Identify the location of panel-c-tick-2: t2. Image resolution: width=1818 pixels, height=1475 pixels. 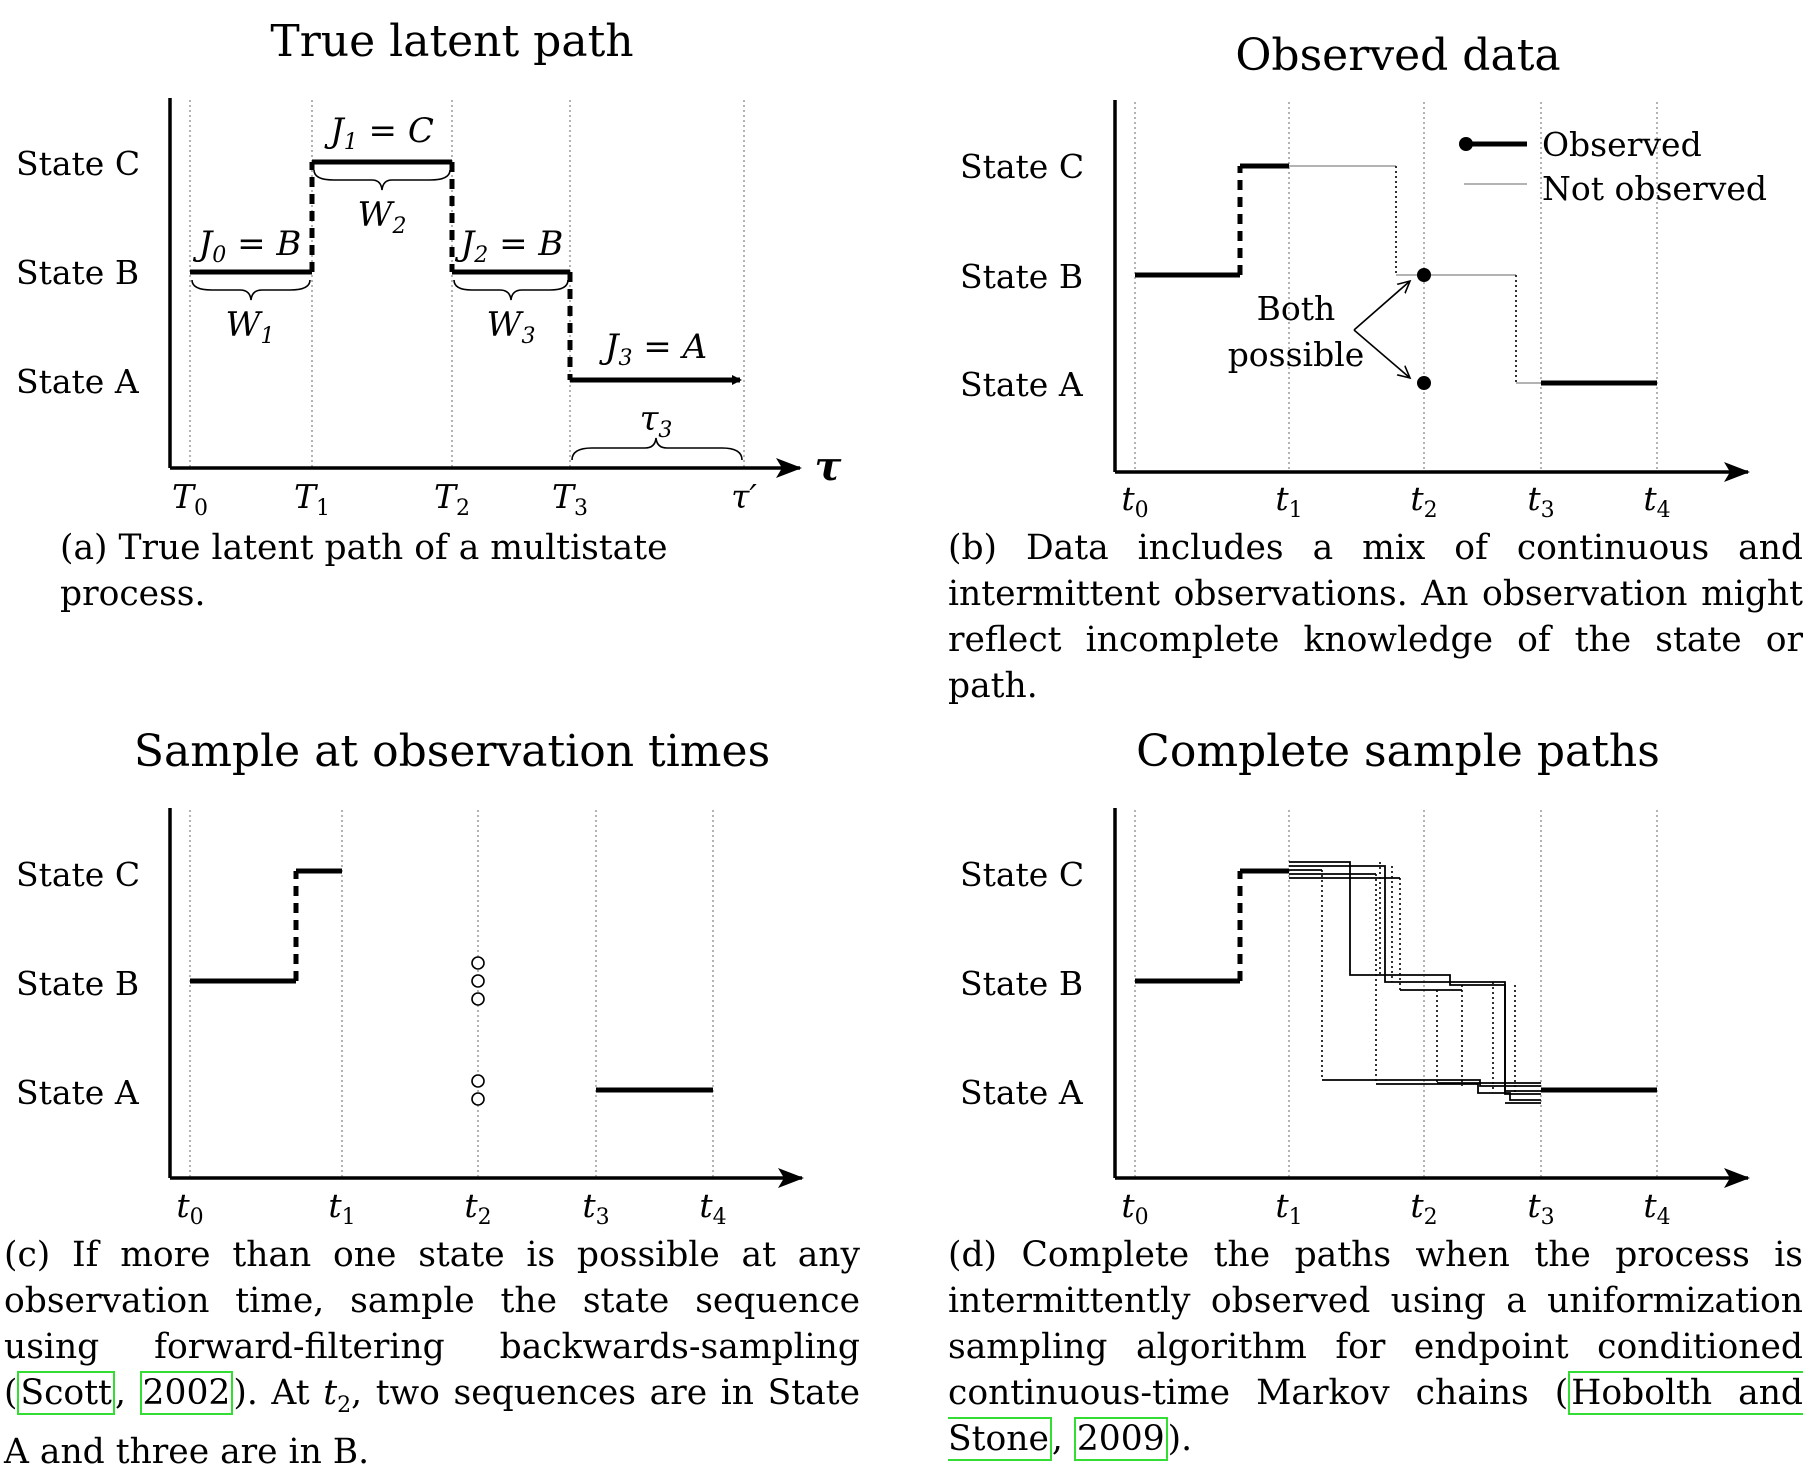
(477, 1208).